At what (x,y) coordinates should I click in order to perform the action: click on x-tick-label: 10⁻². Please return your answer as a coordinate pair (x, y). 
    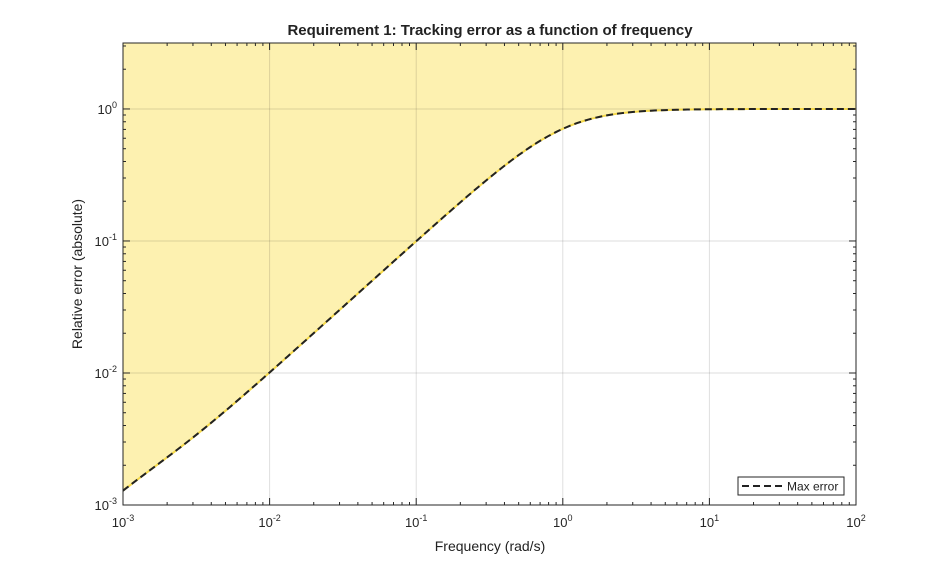
    Looking at the image, I should click on (269, 521).